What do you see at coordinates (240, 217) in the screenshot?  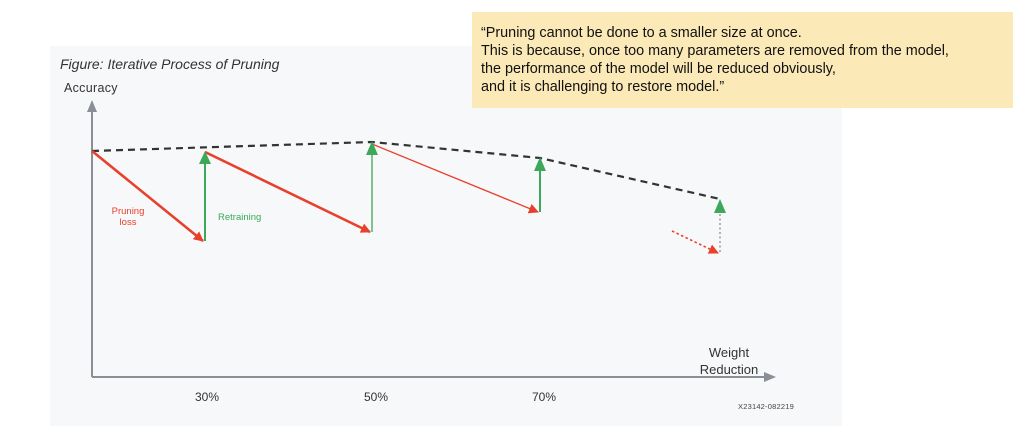 I see `retraining-label: Retraining` at bounding box center [240, 217].